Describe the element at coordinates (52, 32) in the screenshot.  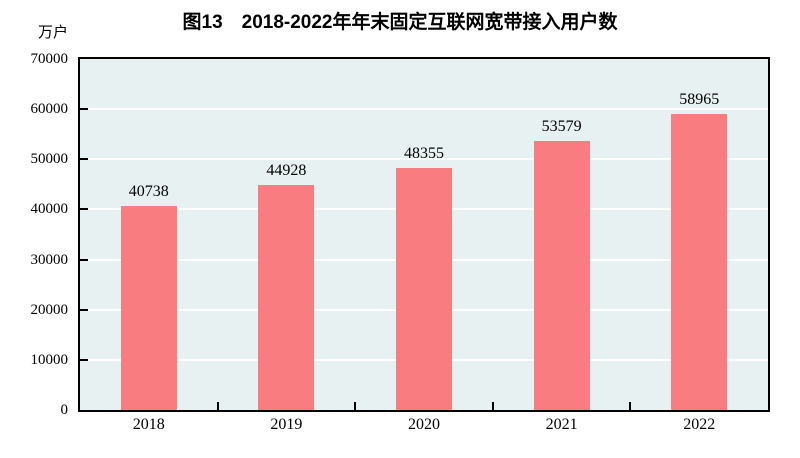
I see `y-axis-unit-label: 万户` at that location.